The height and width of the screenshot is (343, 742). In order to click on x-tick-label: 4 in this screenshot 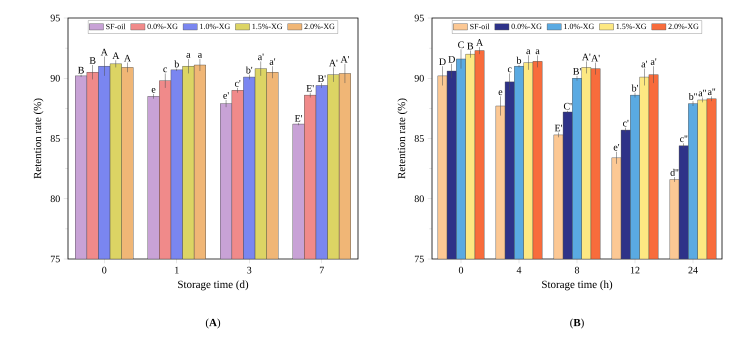, I will do `click(519, 270)`.